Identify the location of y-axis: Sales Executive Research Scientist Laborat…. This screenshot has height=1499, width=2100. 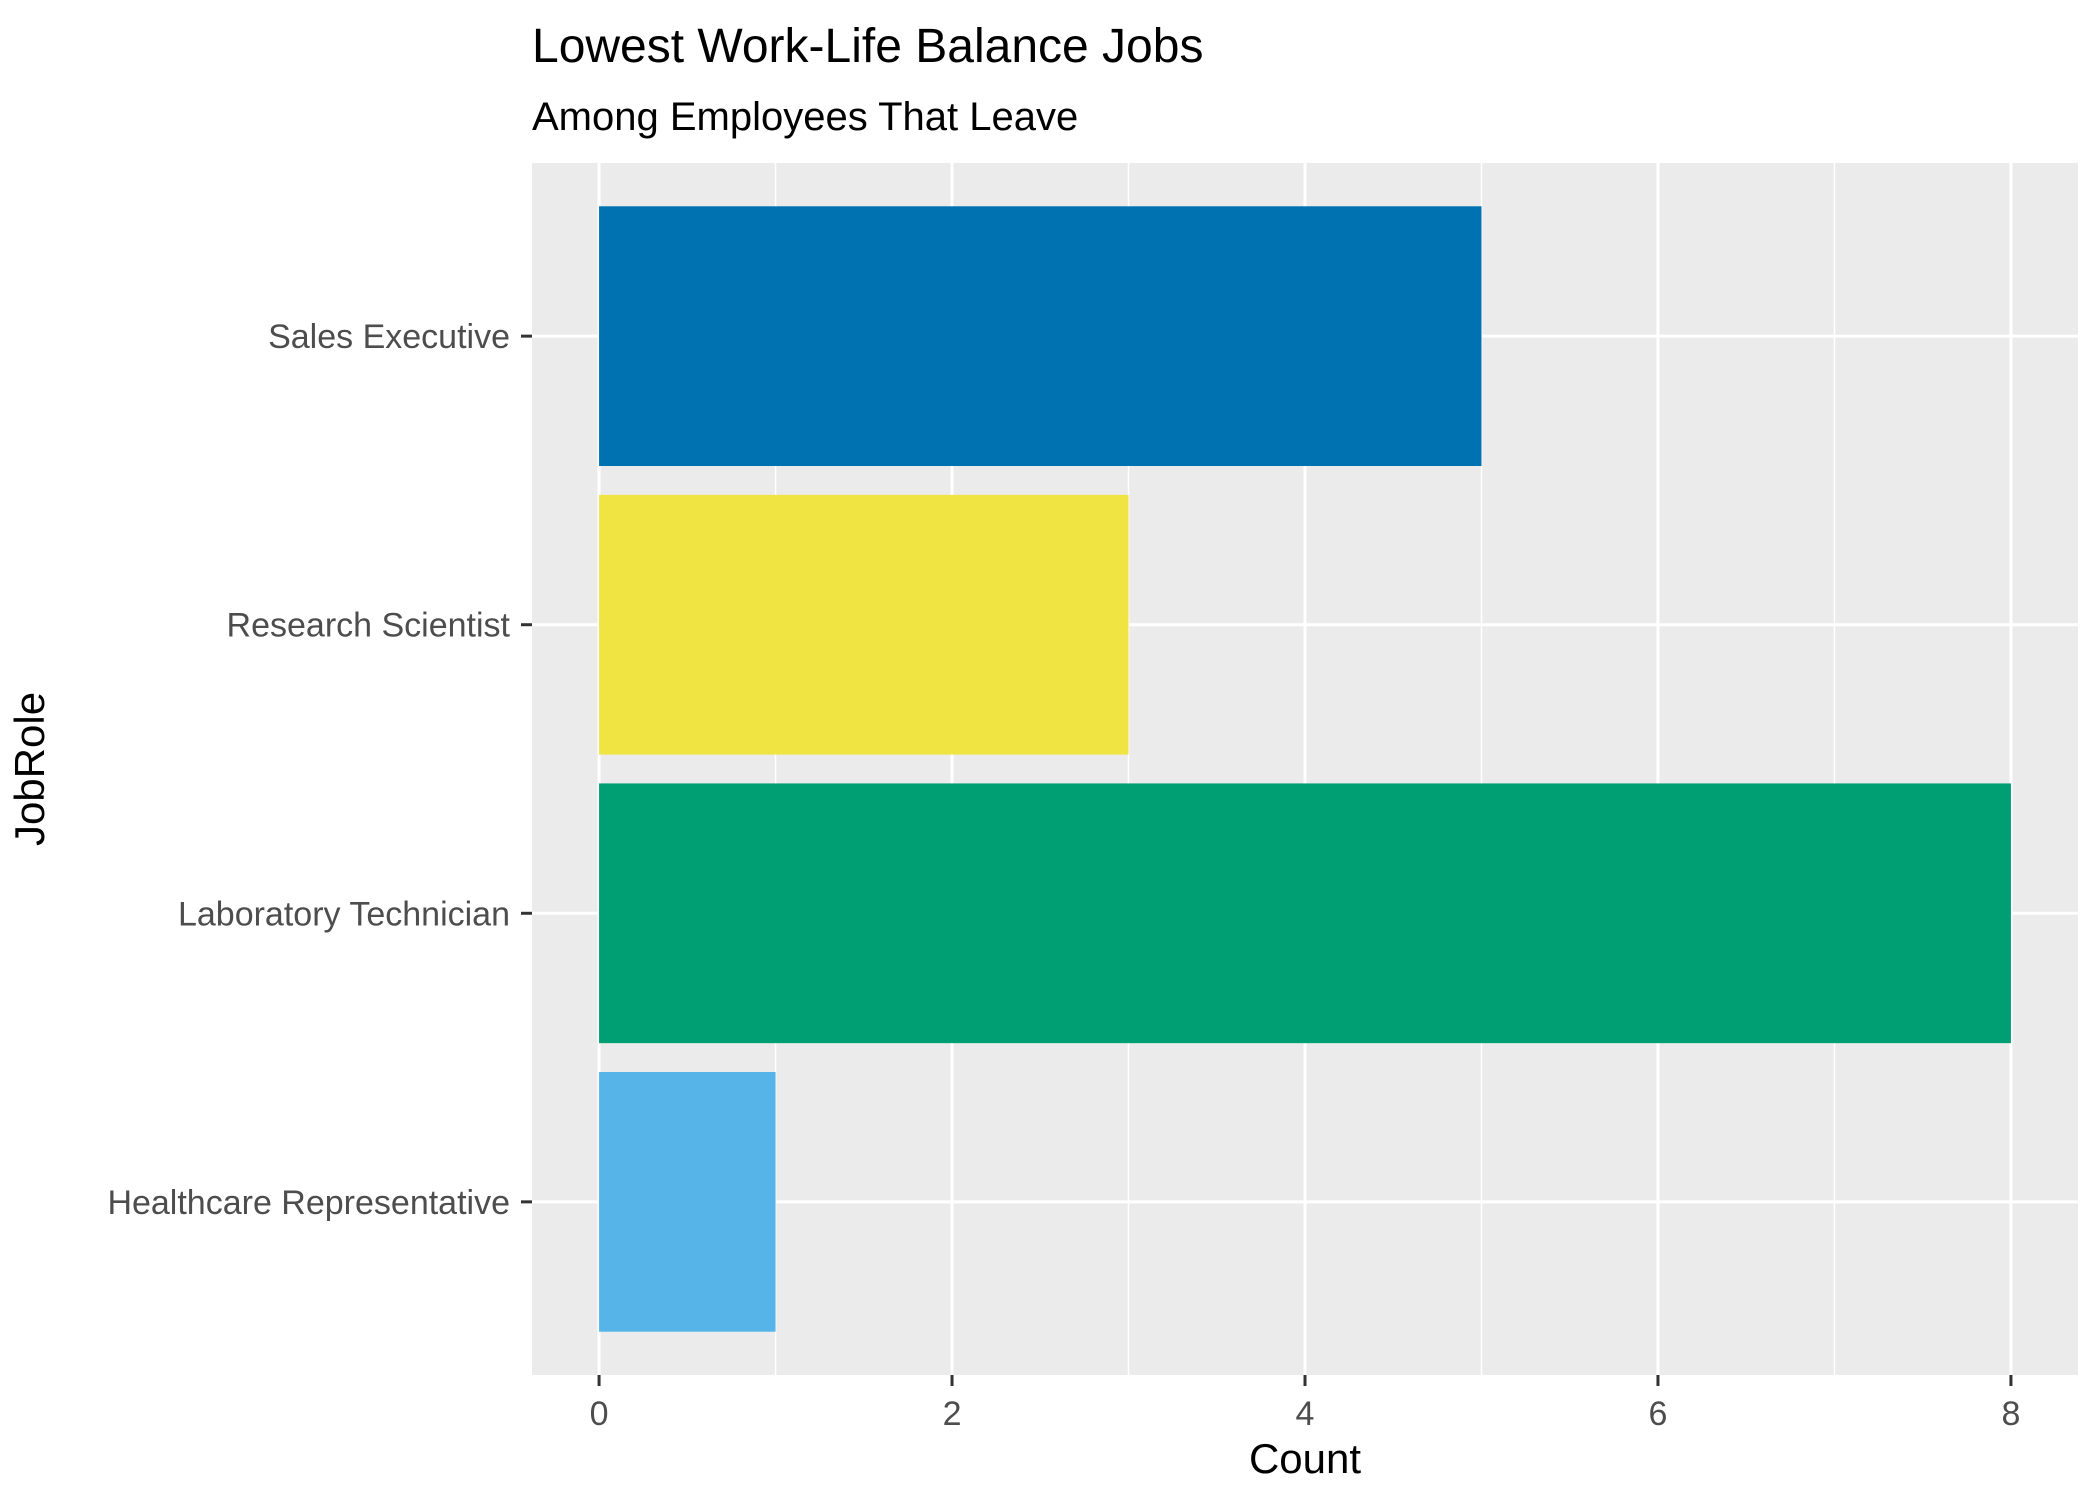
(319, 770).